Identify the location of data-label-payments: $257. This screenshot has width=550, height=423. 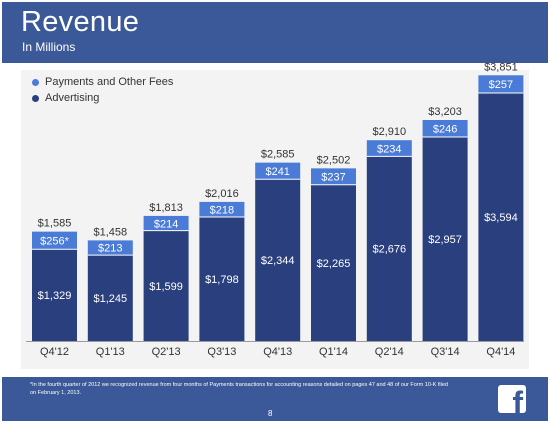
(501, 85).